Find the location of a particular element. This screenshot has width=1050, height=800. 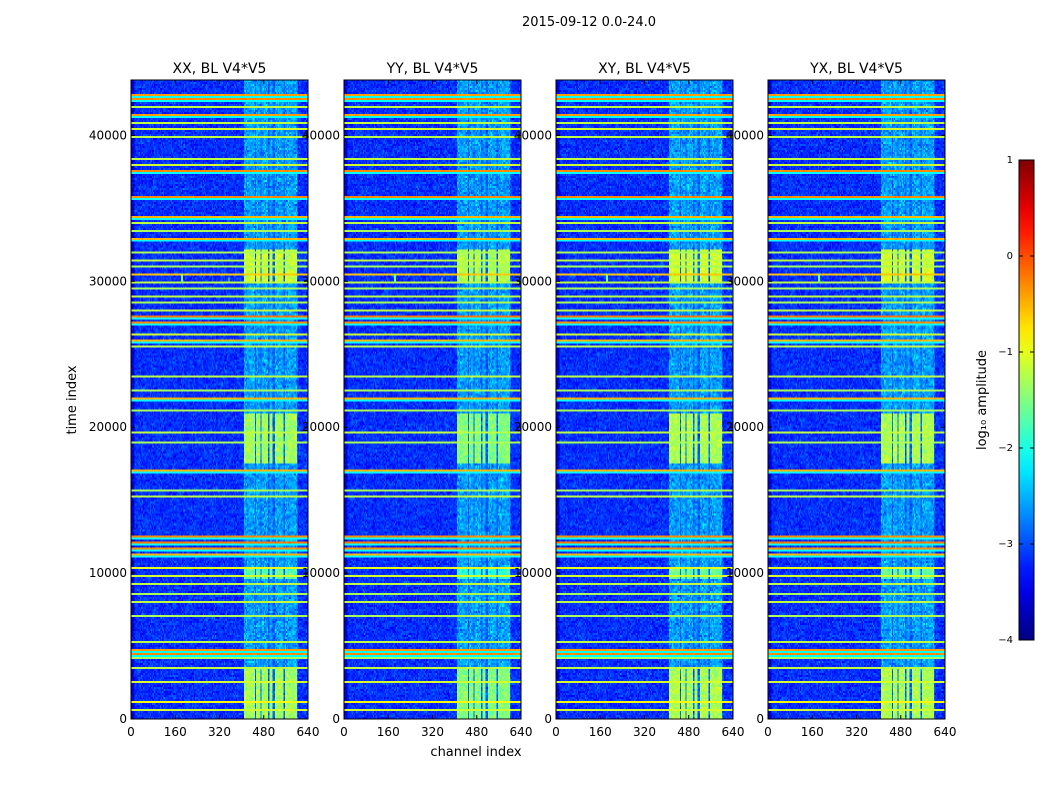

x-axis-label: channel index is located at coordinates (475, 752).